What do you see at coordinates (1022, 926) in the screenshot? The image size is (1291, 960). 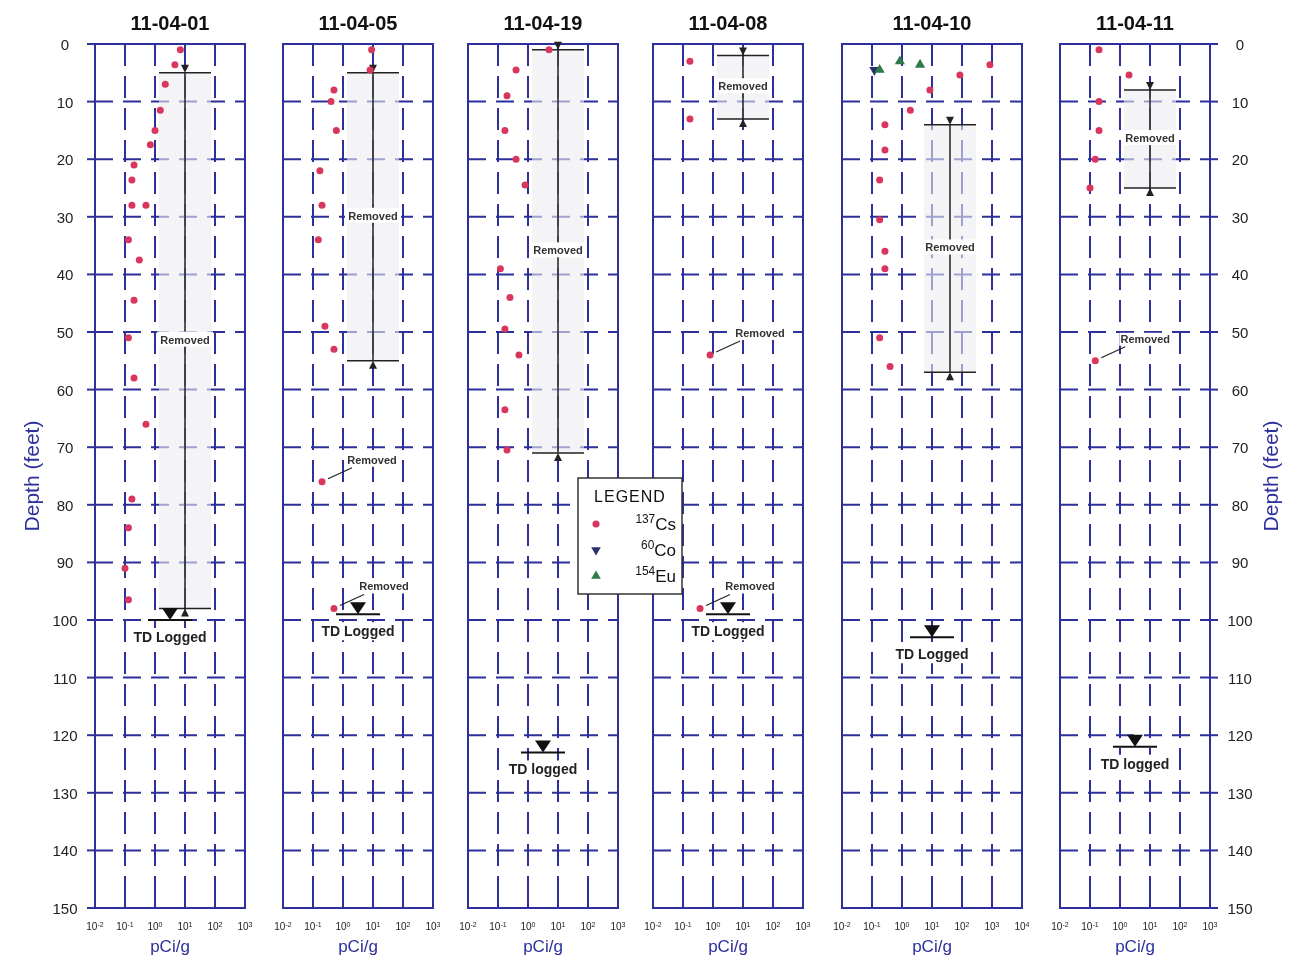 I see `x-tick-label: 10$^{4}$` at bounding box center [1022, 926].